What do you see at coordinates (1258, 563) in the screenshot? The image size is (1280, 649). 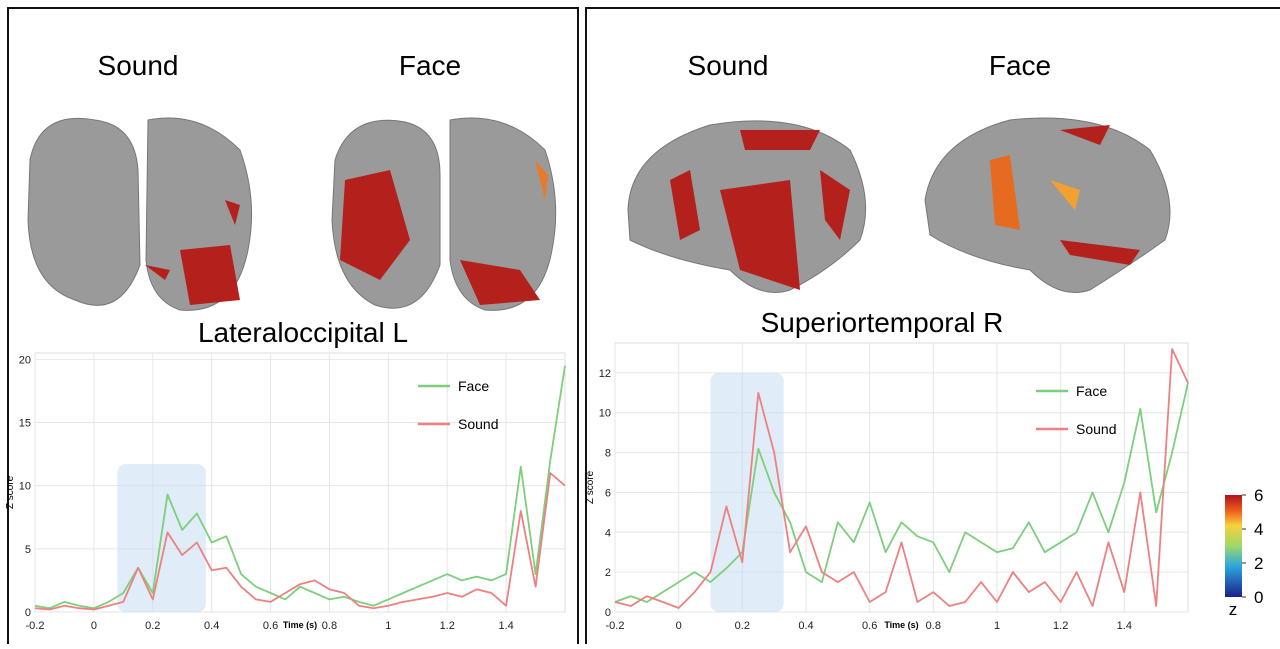 I see `colorbar-tick-label: 2` at bounding box center [1258, 563].